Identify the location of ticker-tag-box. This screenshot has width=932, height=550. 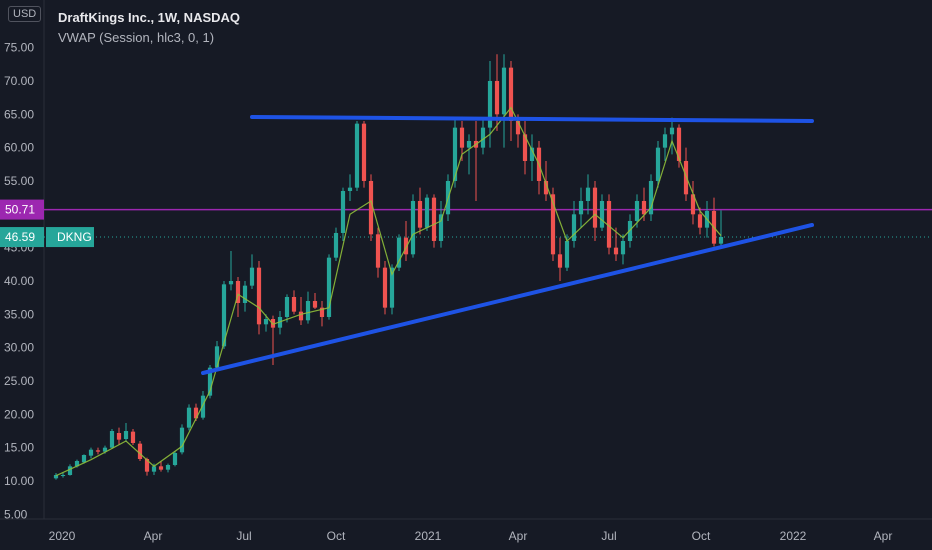
(70, 237).